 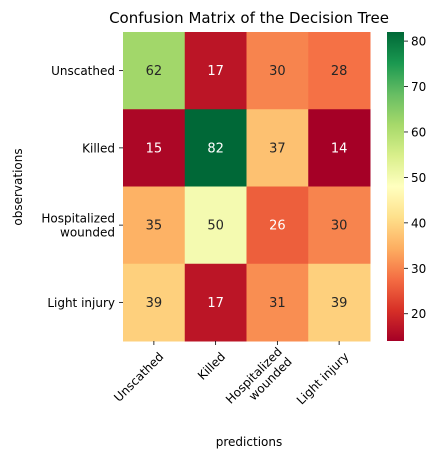 What do you see at coordinates (249, 18) in the screenshot?
I see `chart-title: Confusion Matrix of the Decision Tree` at bounding box center [249, 18].